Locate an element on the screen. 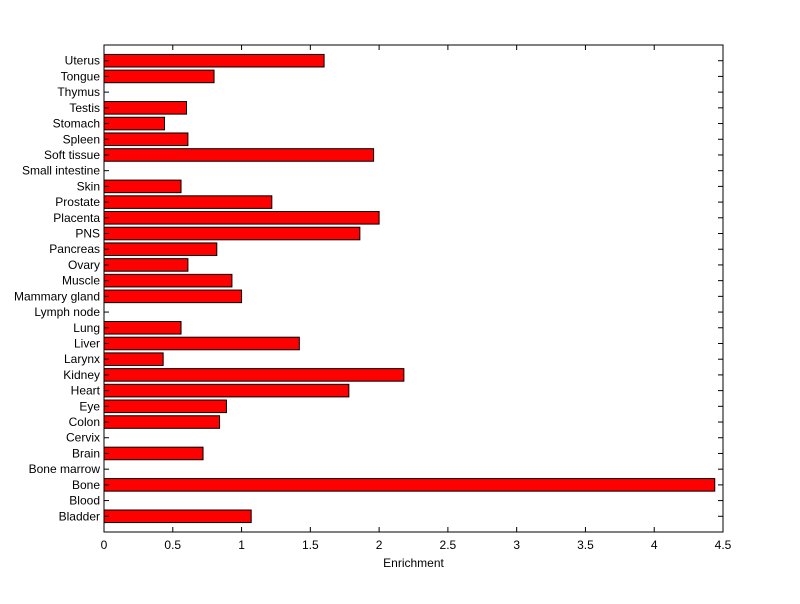 The width and height of the screenshot is (800, 604). x-tick-label: 4 is located at coordinates (654, 545).